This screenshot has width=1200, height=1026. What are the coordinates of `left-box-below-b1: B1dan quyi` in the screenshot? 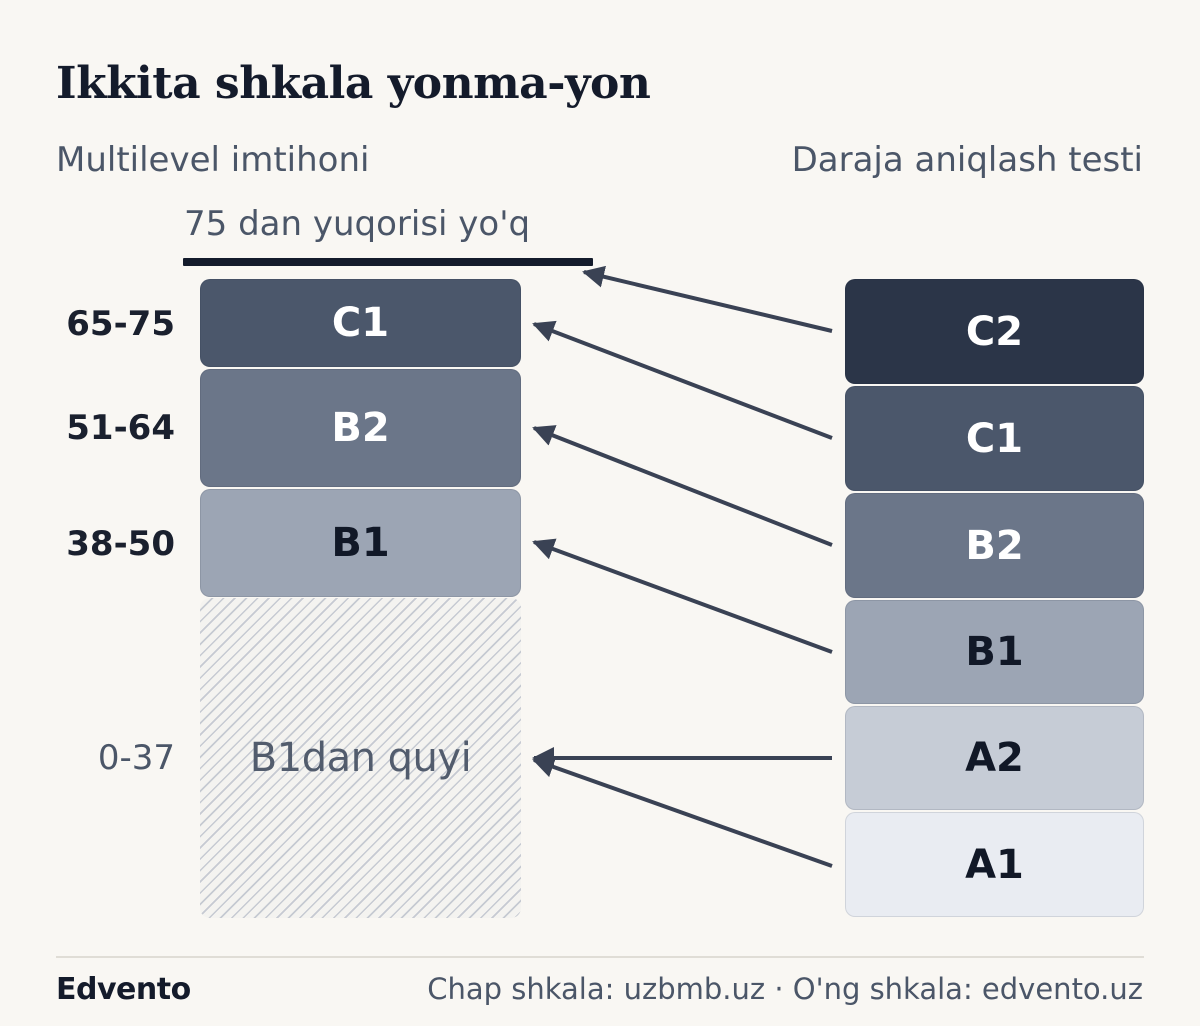 It's located at (360, 758).